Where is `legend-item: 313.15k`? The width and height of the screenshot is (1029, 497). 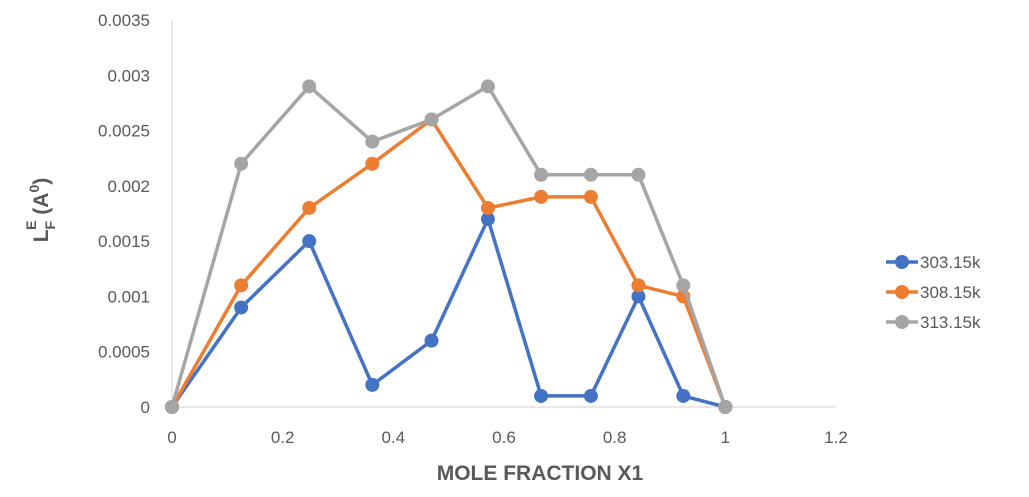
legend-item: 313.15k is located at coordinates (933, 322).